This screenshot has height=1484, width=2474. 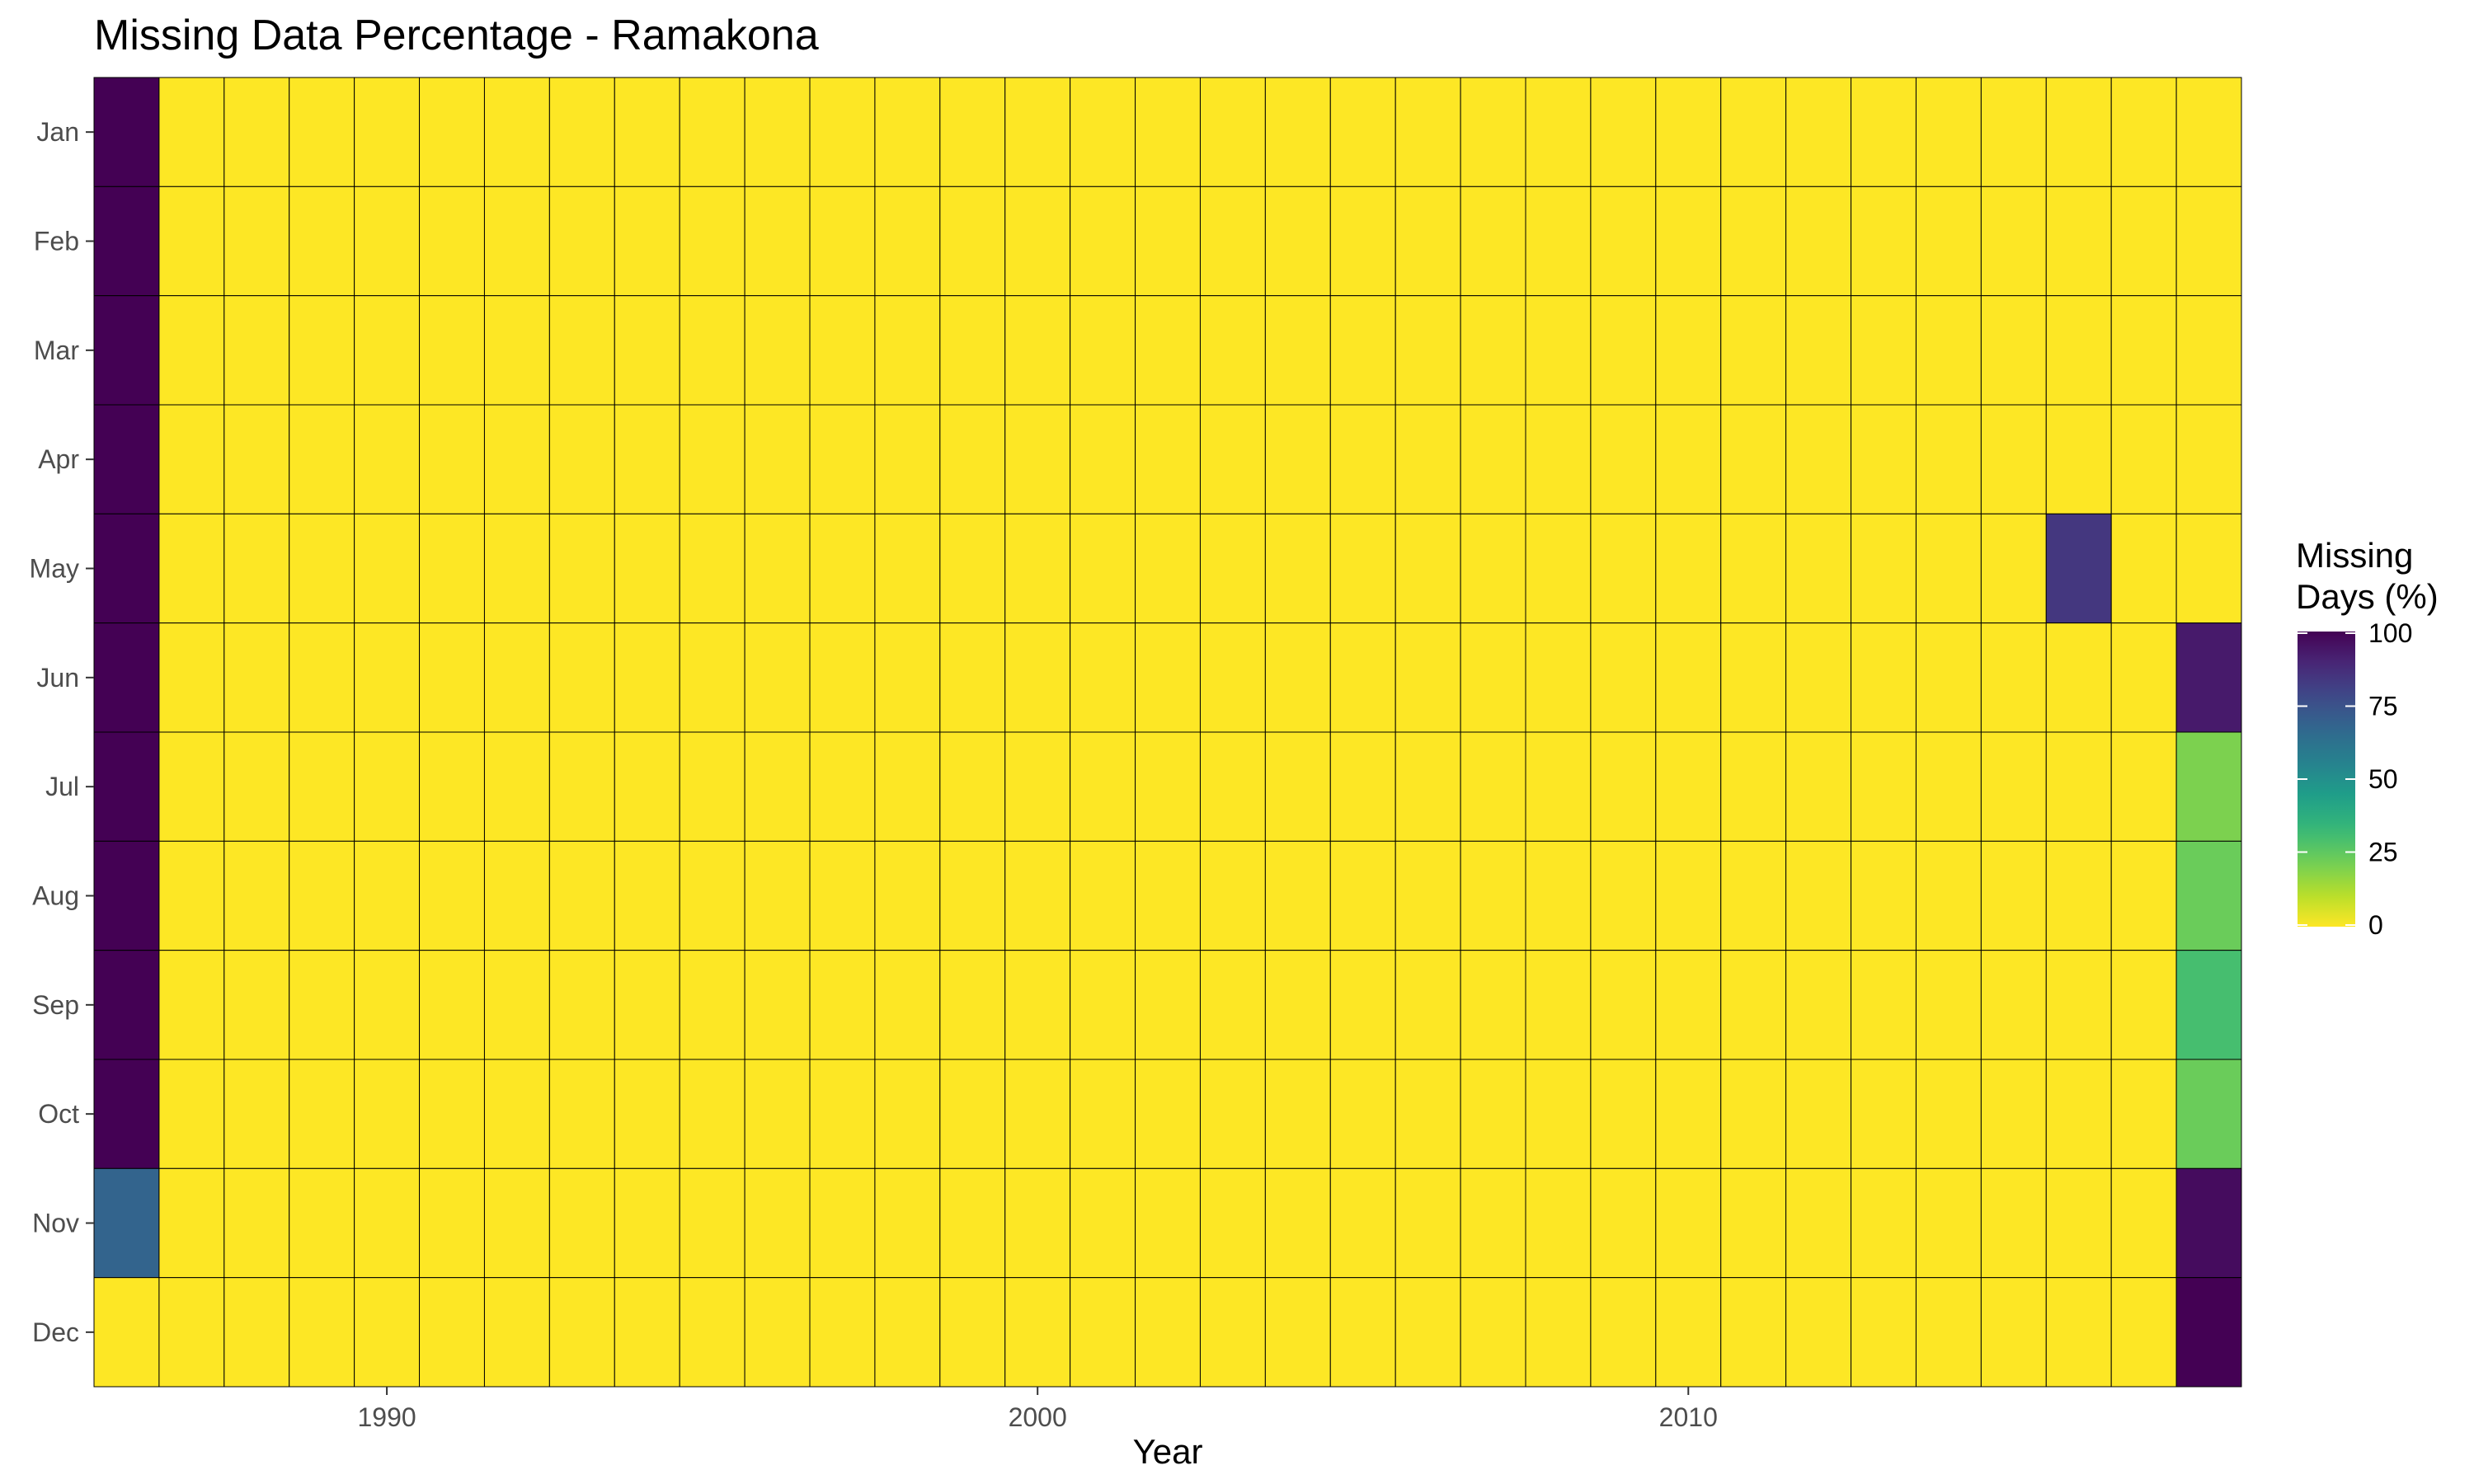 I want to click on heatmap-cell-2003-feb, so click(x=1232, y=242).